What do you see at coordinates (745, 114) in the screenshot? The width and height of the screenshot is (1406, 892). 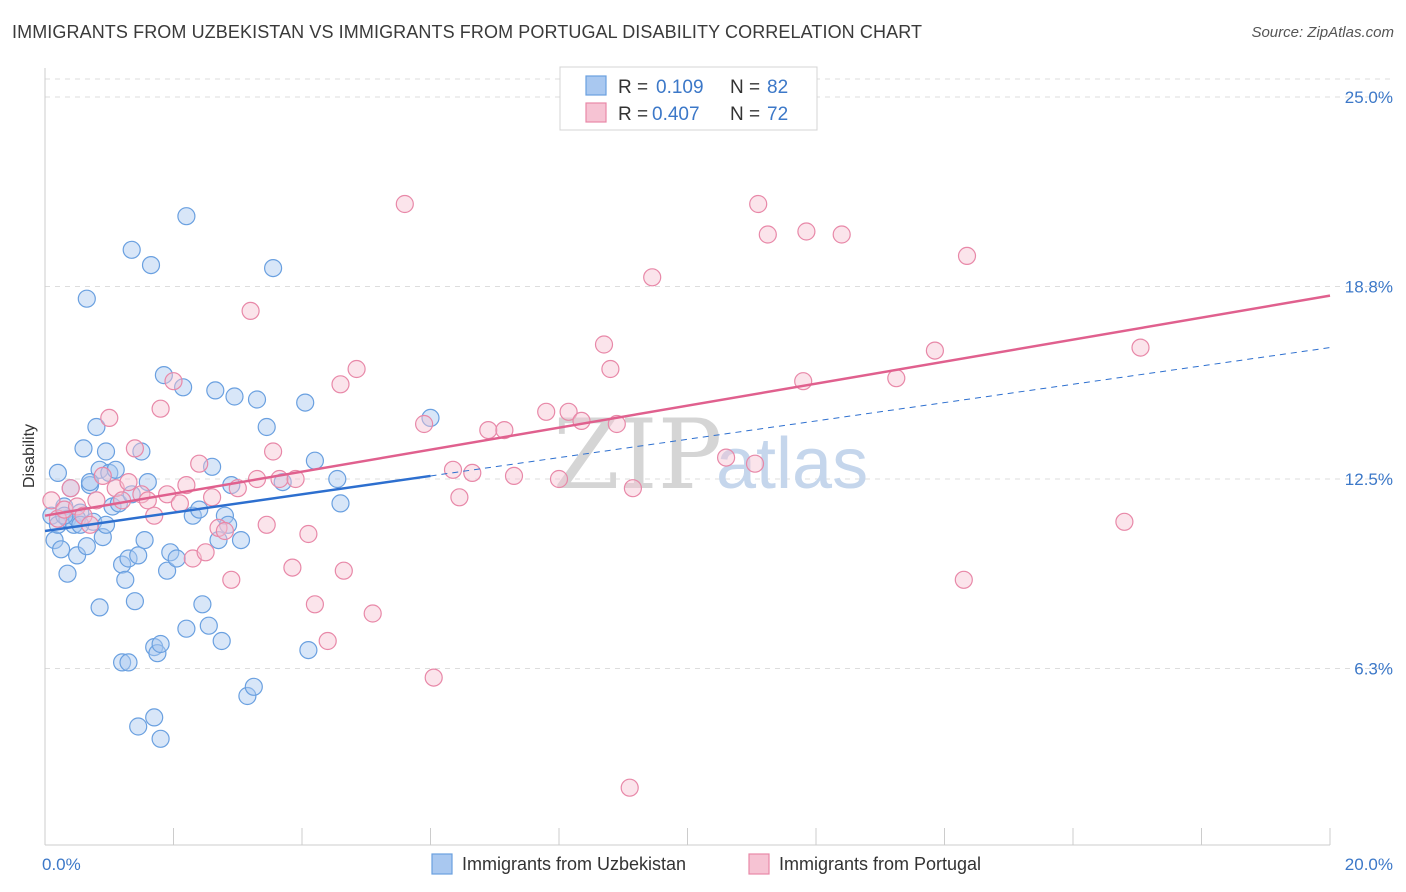 I see `legend-n-label-pink: N =` at bounding box center [745, 114].